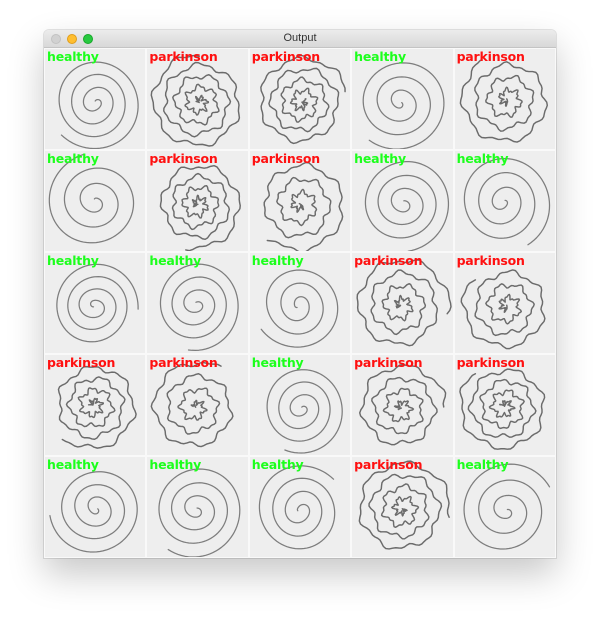  I want to click on close-window-icon, so click(56, 38).